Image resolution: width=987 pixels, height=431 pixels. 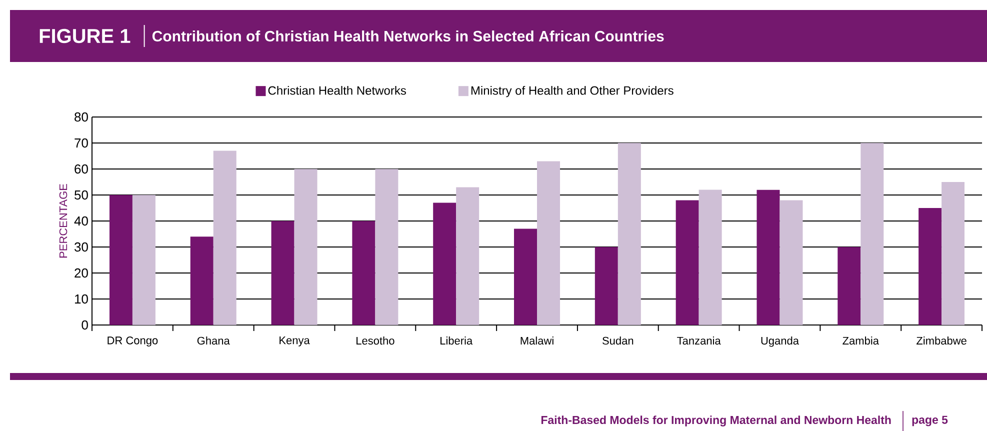 What do you see at coordinates (133, 341) in the screenshot?
I see `x-tick-label: DR Congo` at bounding box center [133, 341].